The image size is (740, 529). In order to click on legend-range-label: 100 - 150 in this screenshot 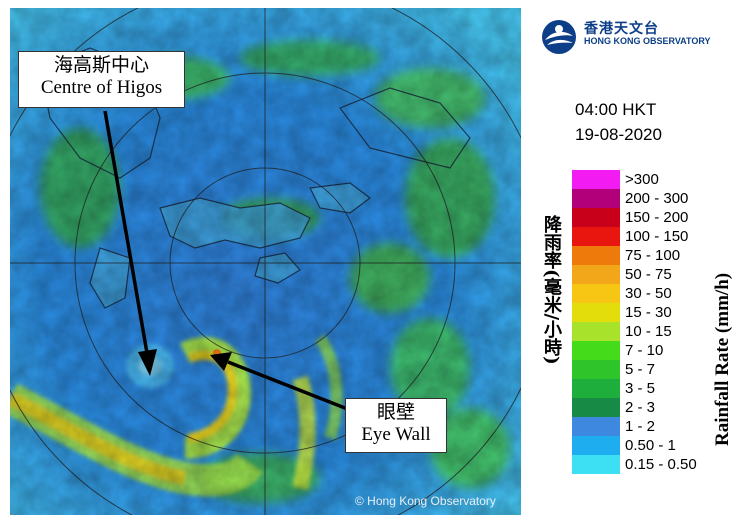, I will do `click(657, 236)`.